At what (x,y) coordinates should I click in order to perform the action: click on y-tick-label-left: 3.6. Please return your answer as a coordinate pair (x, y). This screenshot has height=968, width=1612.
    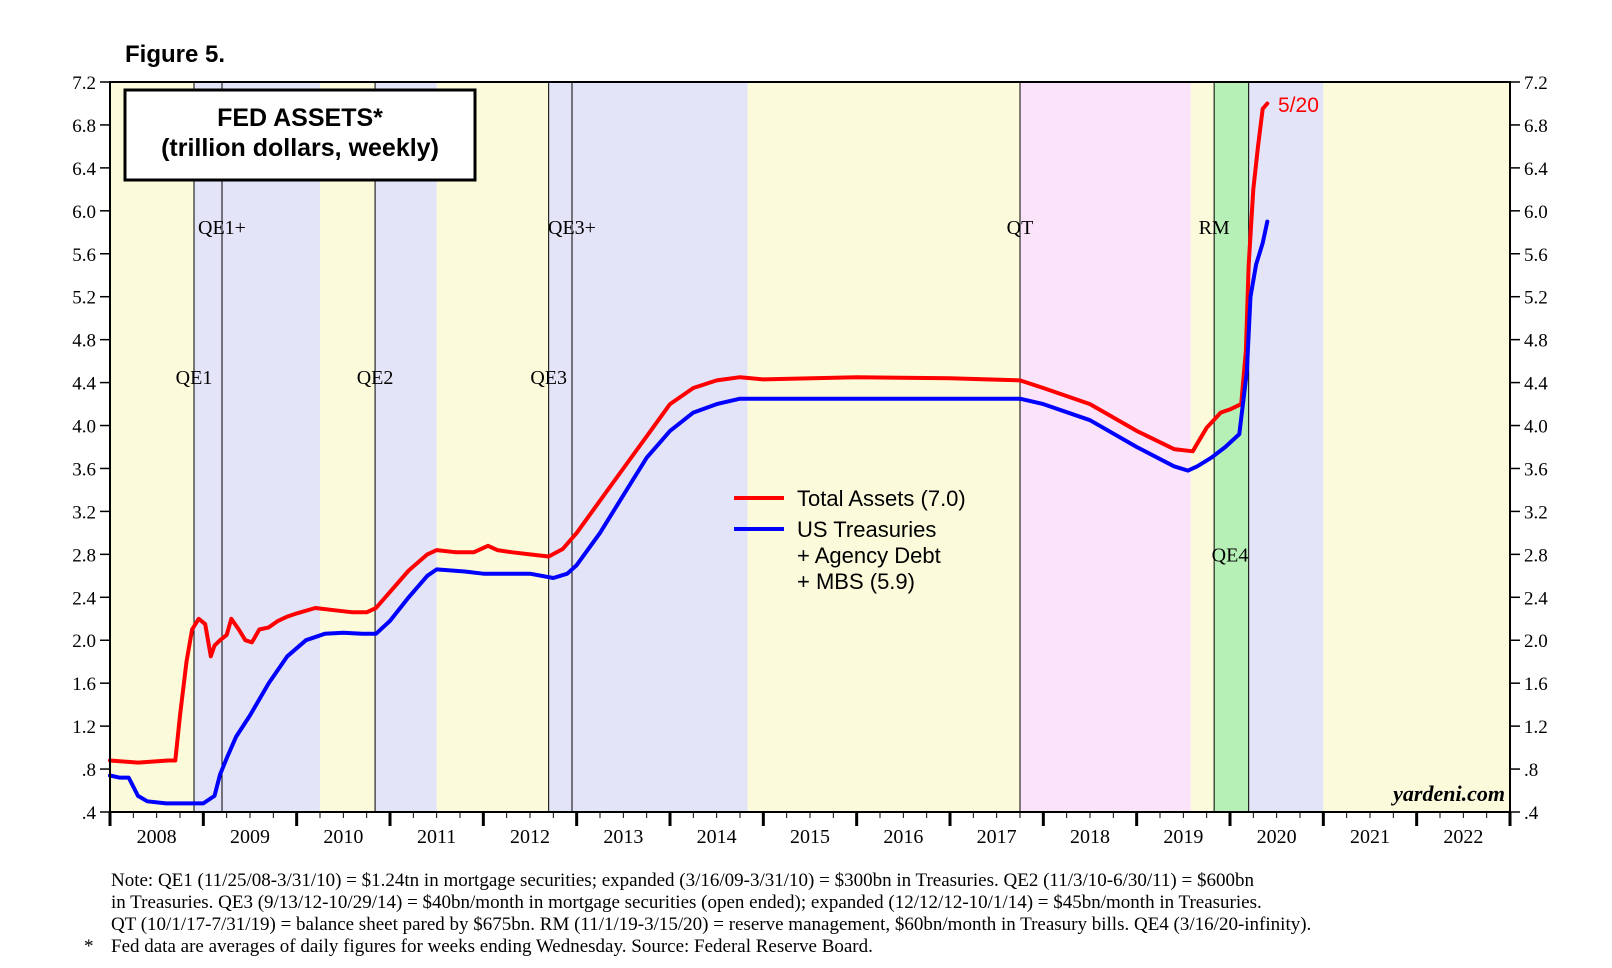
    Looking at the image, I should click on (84, 469).